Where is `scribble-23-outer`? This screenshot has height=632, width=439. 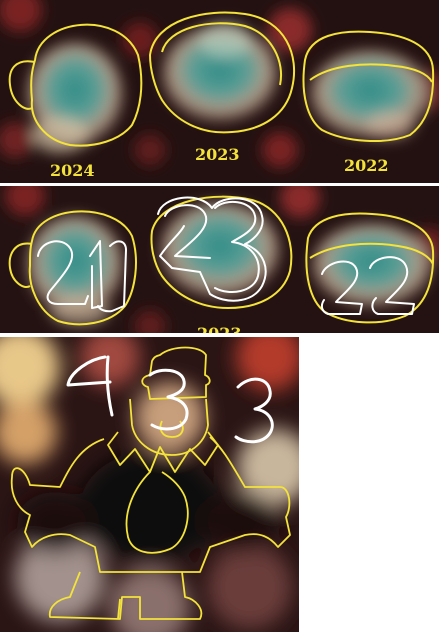
scribble-23-outer is located at coordinates (212, 249).